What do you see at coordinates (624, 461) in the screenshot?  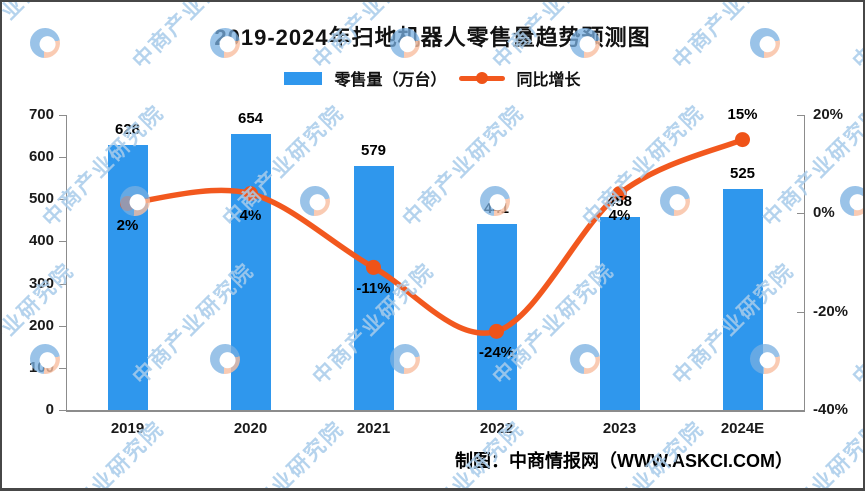 I see `credit-line: 制图：中商情报网（WWW.ASKCI.COM）` at bounding box center [624, 461].